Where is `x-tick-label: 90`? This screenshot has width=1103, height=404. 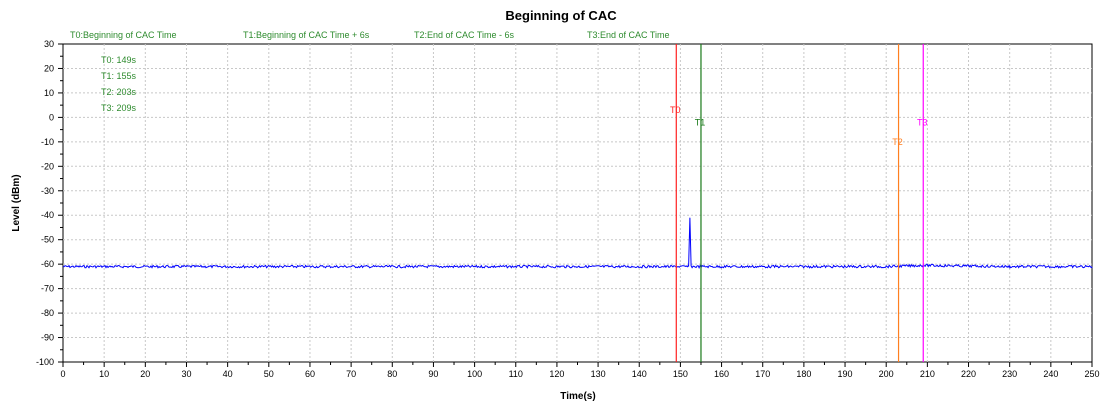
x-tick-label: 90 is located at coordinates (433, 374).